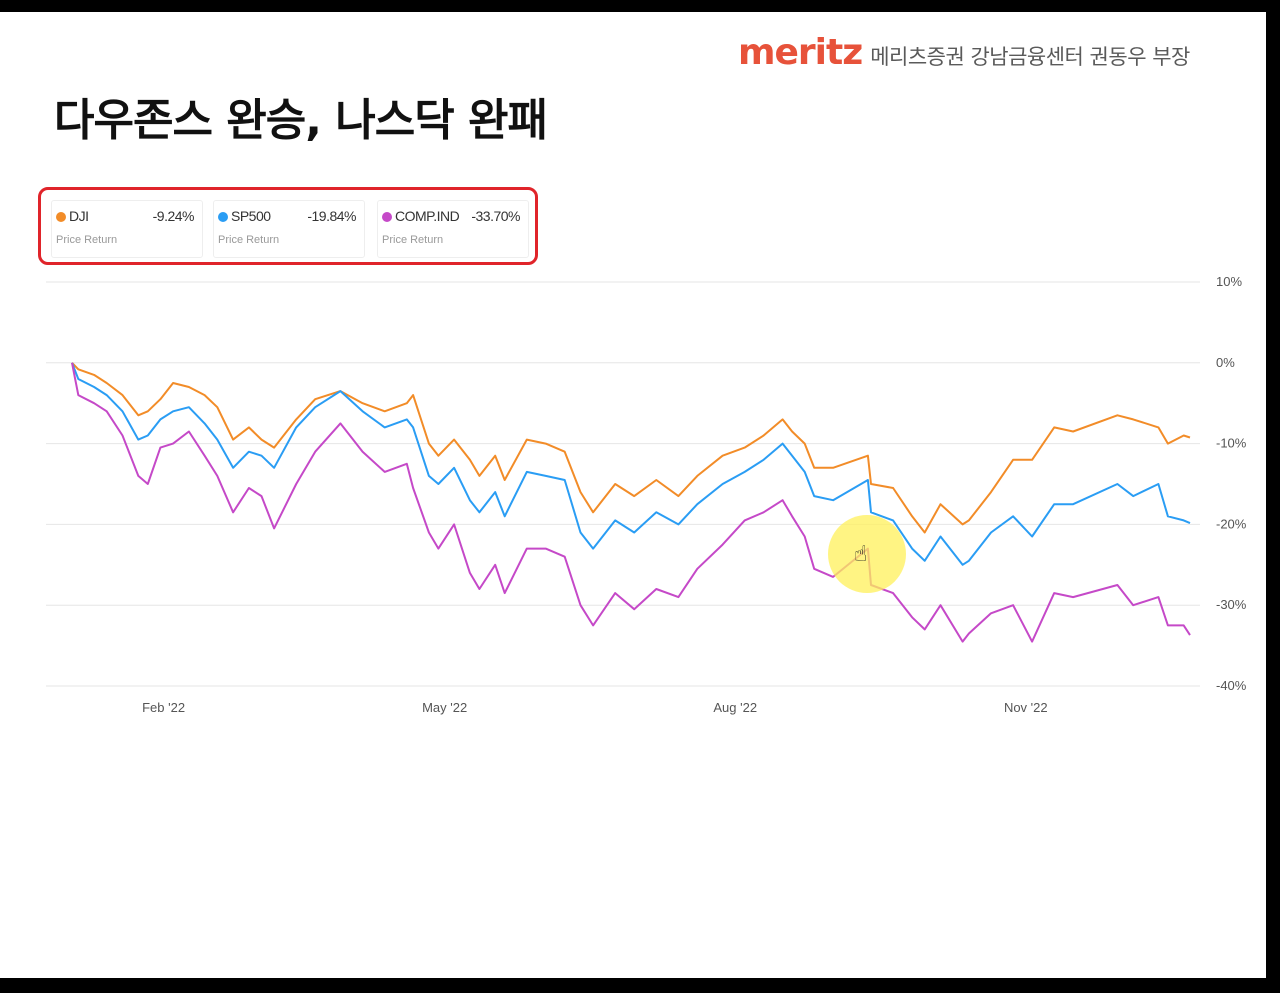 The width and height of the screenshot is (1280, 993). What do you see at coordinates (861, 554) in the screenshot?
I see `hand-cursor-icon: ☝` at bounding box center [861, 554].